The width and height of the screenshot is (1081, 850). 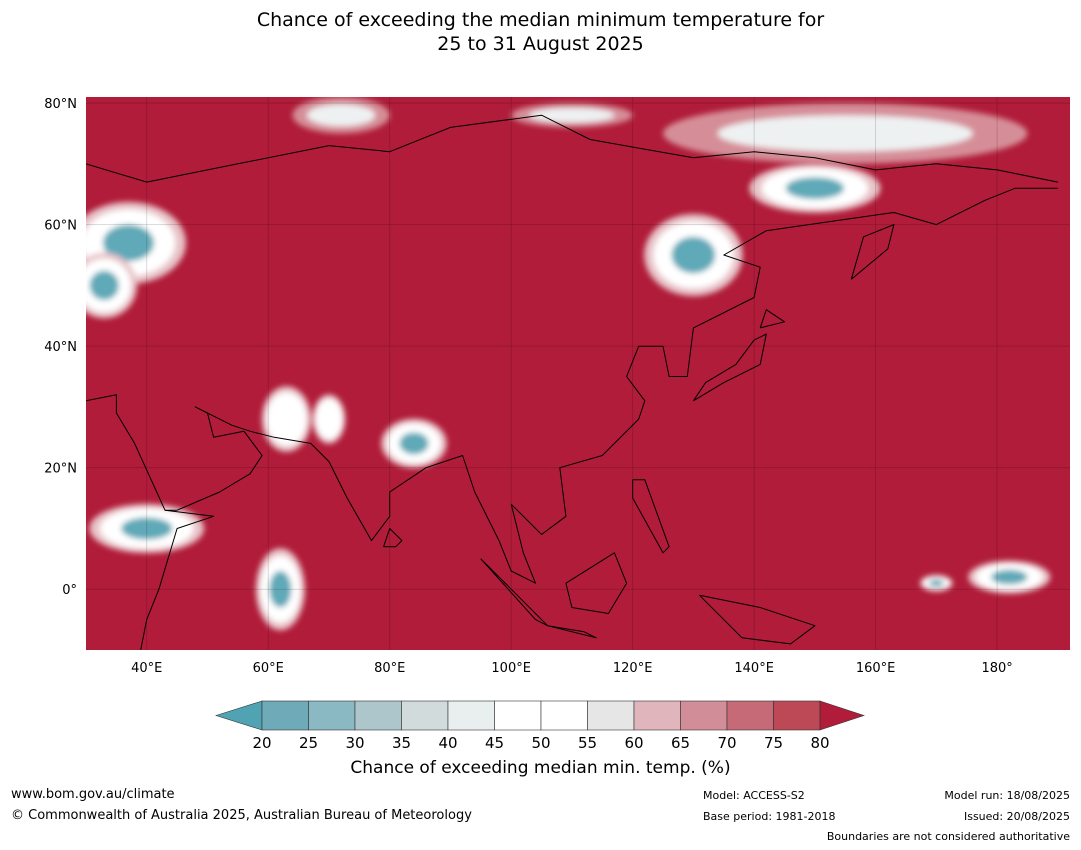 I want to click on colorbar-tick-label: 80, so click(x=819, y=743).